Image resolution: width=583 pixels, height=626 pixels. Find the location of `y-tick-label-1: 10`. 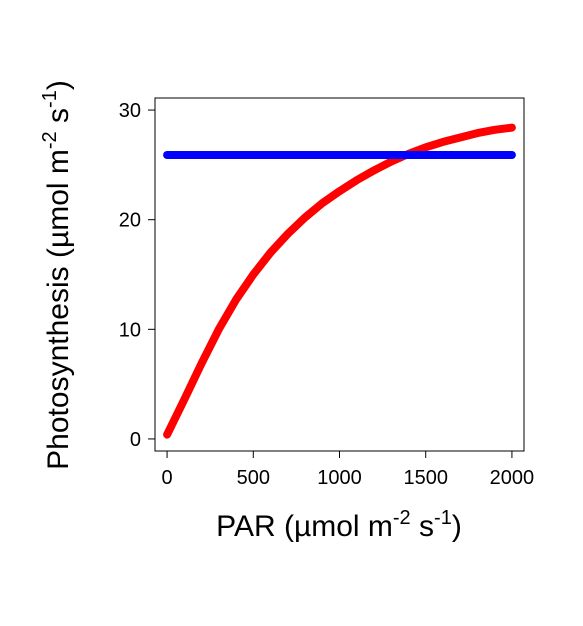

y-tick-label-1: 10 is located at coordinates (130, 330).